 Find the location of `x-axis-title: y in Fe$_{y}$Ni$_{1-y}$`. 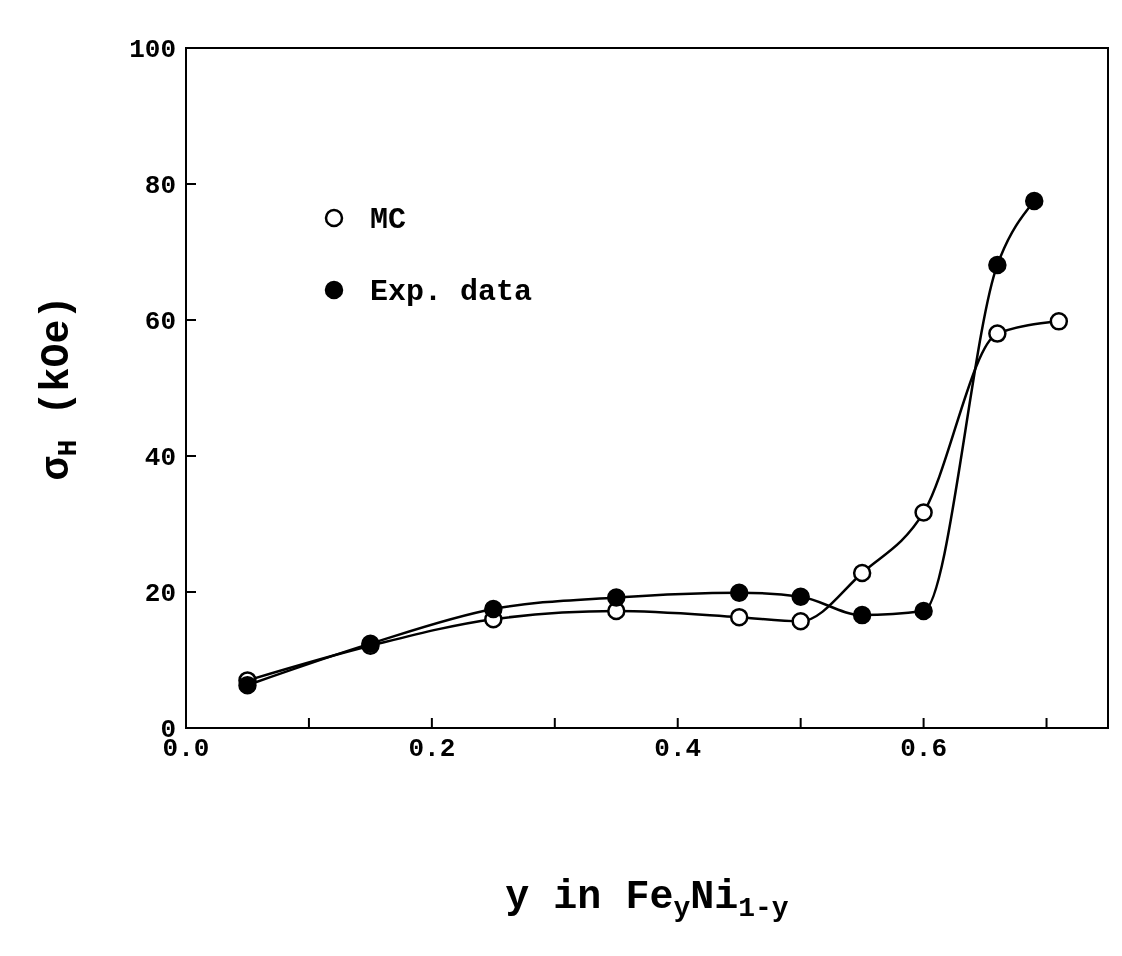

x-axis-title: y in Fe$_{y}$Ni$_{1-y}$ is located at coordinates (647, 900).